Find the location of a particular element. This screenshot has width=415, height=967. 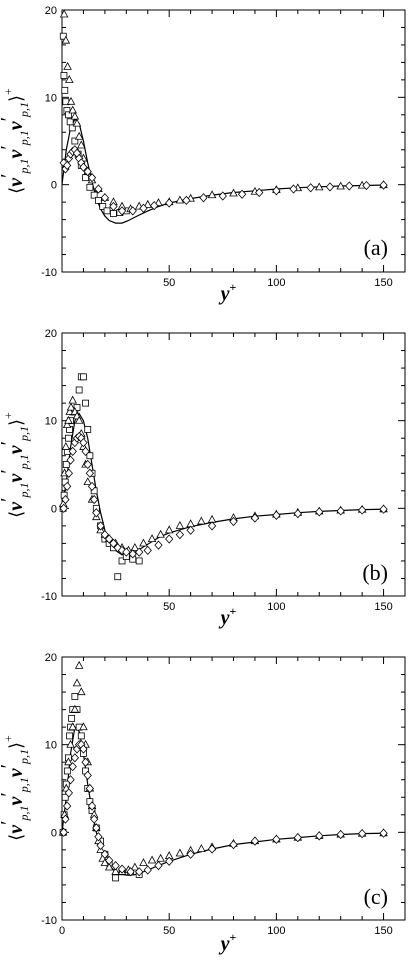

panel-label: (b) is located at coordinates (375, 572).